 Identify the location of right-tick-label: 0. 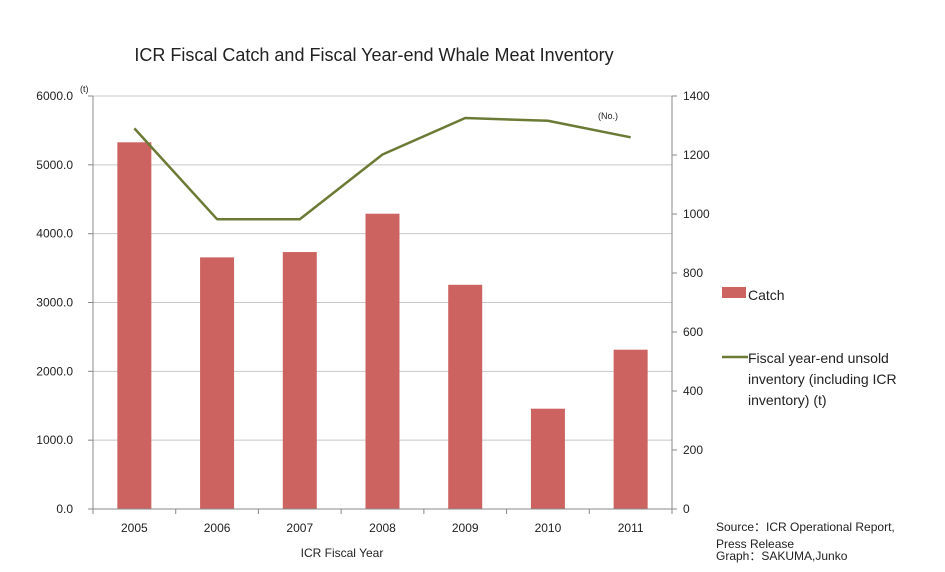
(686, 509).